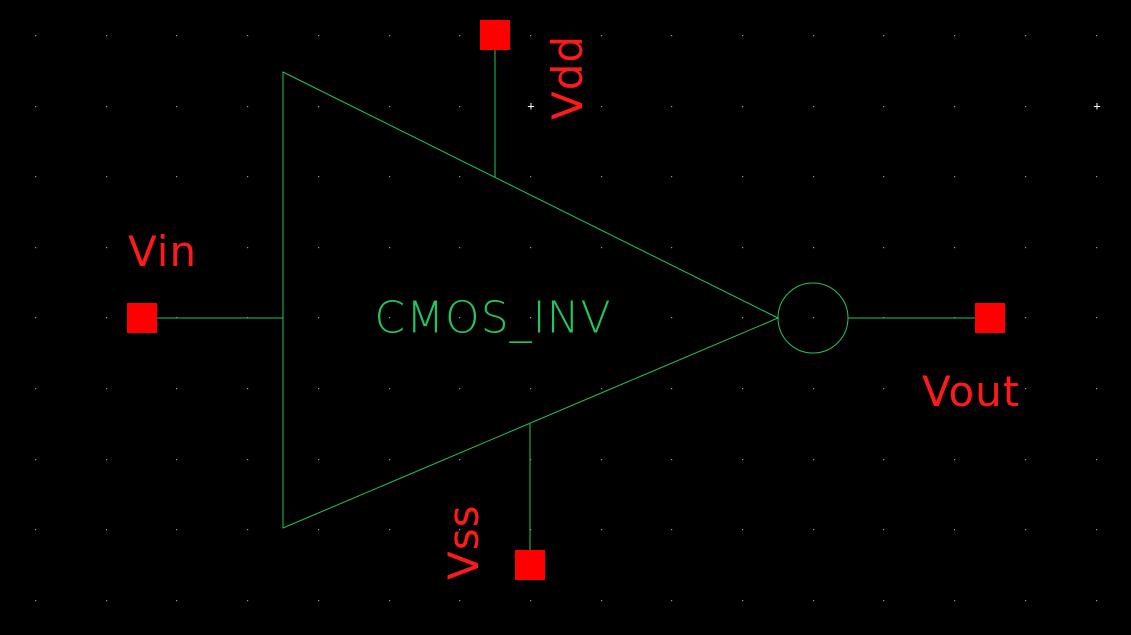 The width and height of the screenshot is (1131, 635). Describe the element at coordinates (530, 565) in the screenshot. I see `vss-pin` at that location.